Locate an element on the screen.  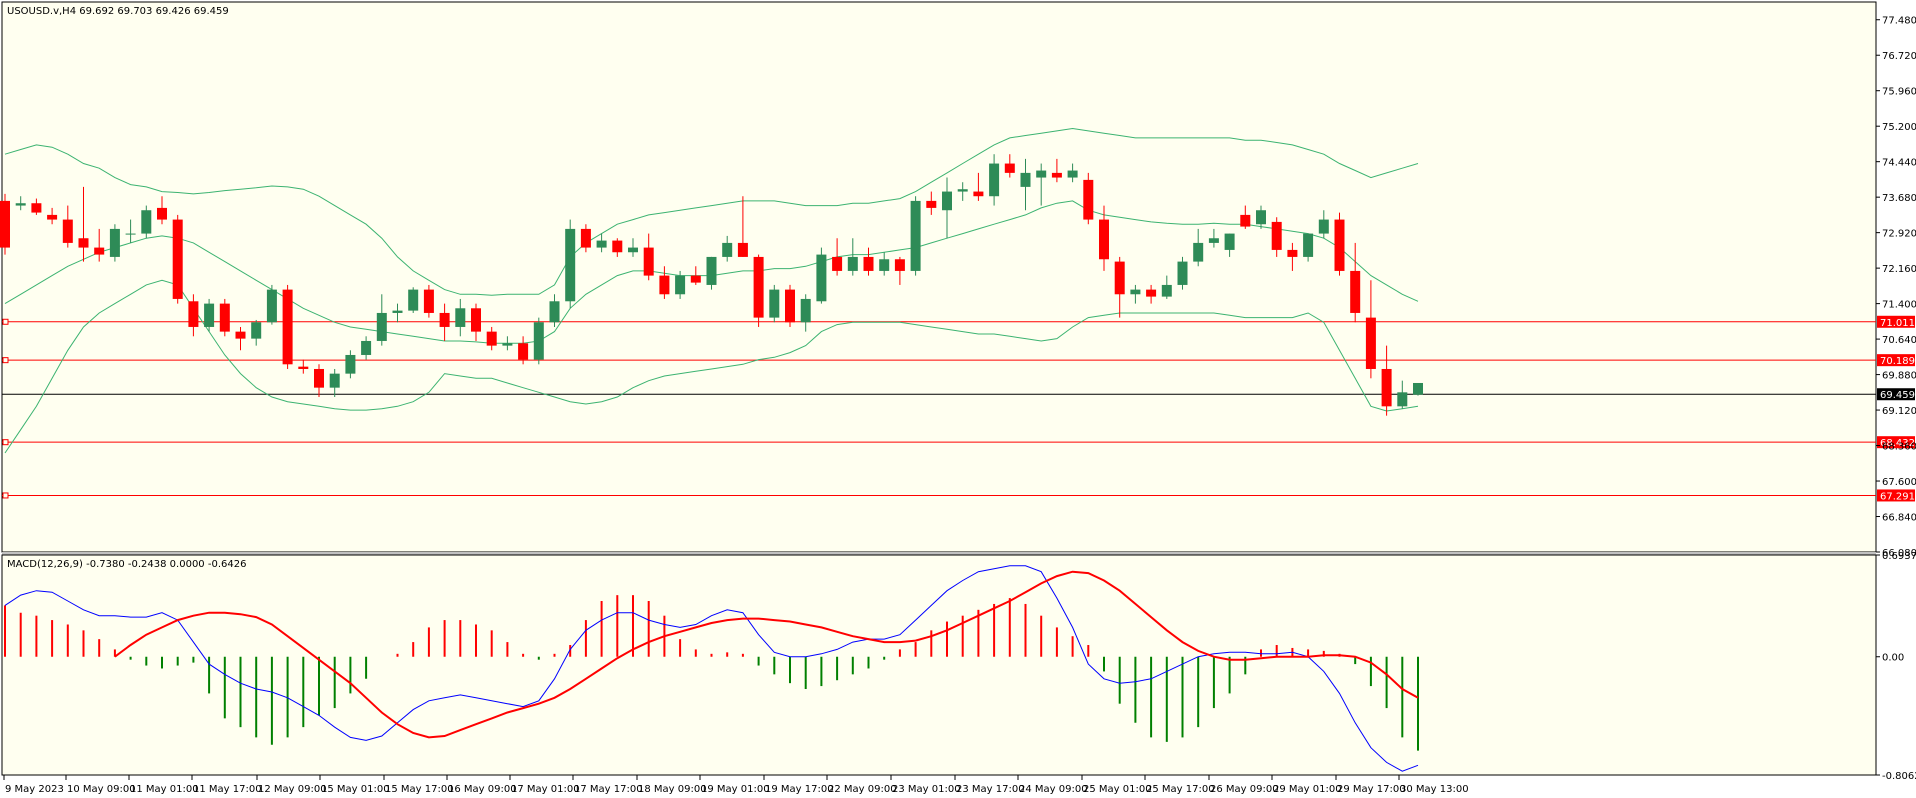
candle-body is located at coordinates (1151, 293).